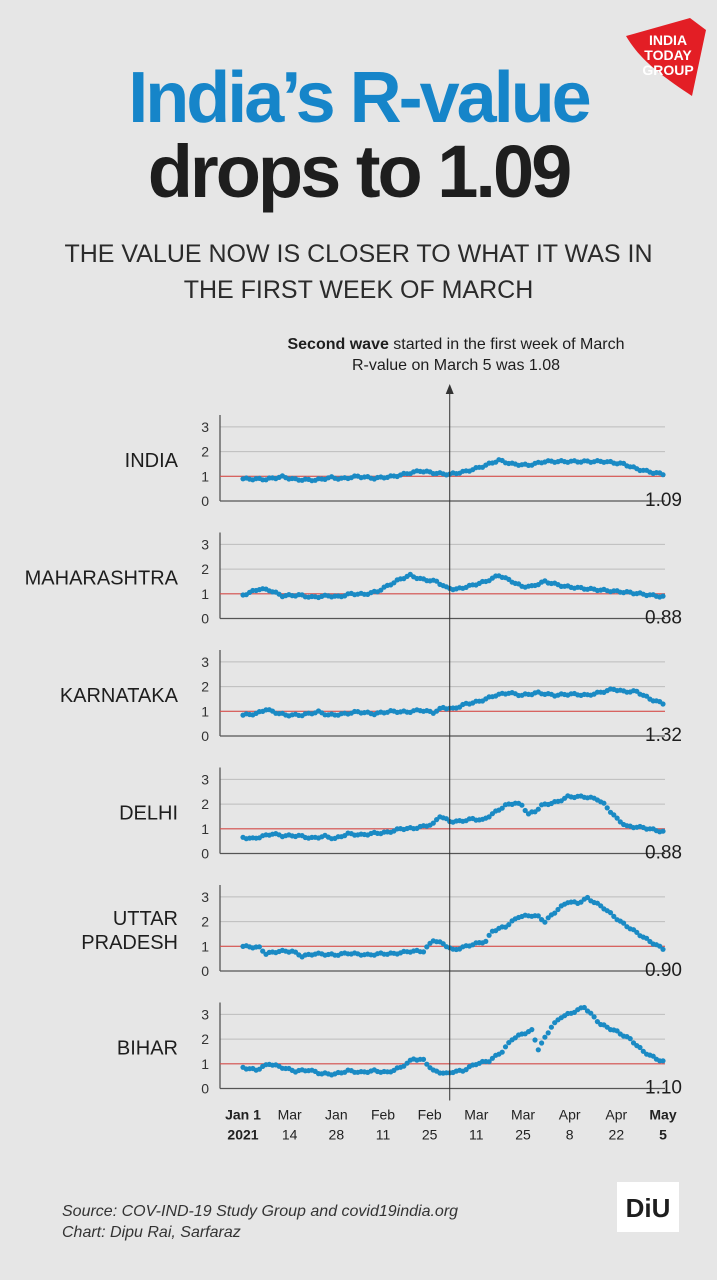  I want to click on x-tick-label: 8, so click(570, 1135).